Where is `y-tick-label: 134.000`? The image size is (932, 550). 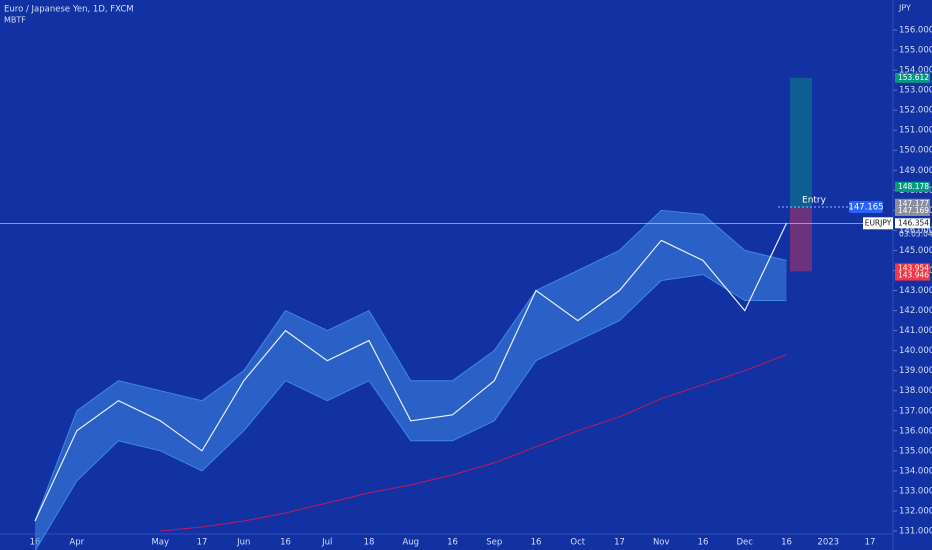
y-tick-label: 134.000 is located at coordinates (915, 471).